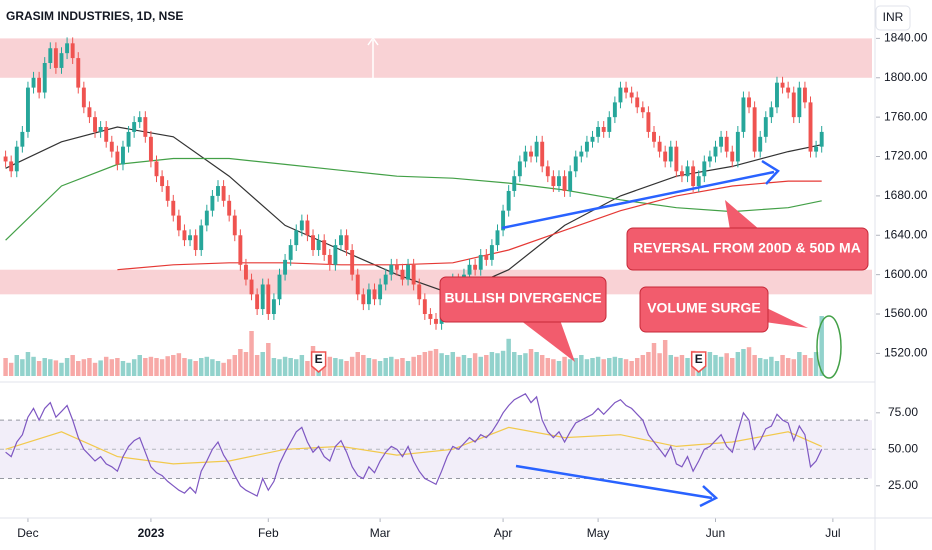 The width and height of the screenshot is (932, 550). What do you see at coordinates (832, 533) in the screenshot?
I see `x-tick-label: Jul` at bounding box center [832, 533].